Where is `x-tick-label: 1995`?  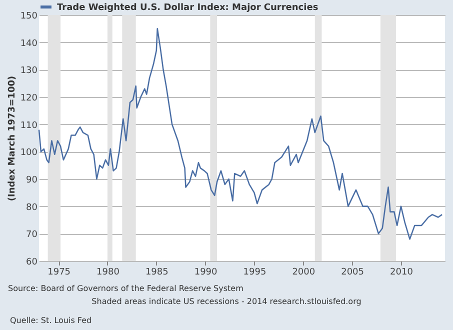
x-tick-label: 1995 is located at coordinates (254, 273).